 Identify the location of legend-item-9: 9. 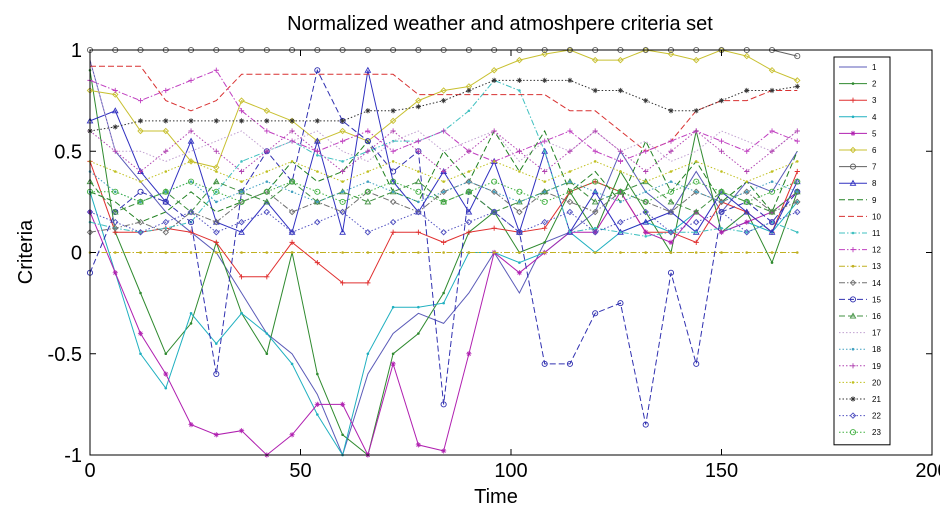
(858, 200).